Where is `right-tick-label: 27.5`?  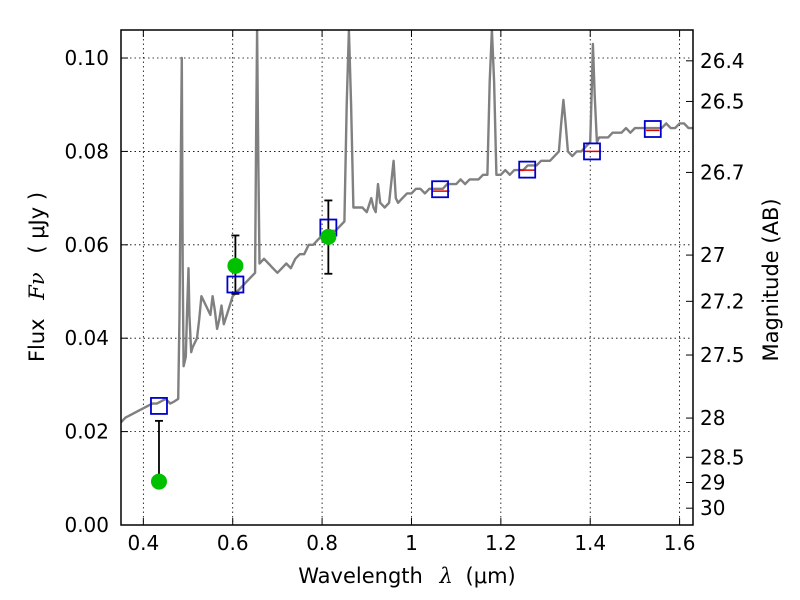 right-tick-label: 27.5 is located at coordinates (722, 355).